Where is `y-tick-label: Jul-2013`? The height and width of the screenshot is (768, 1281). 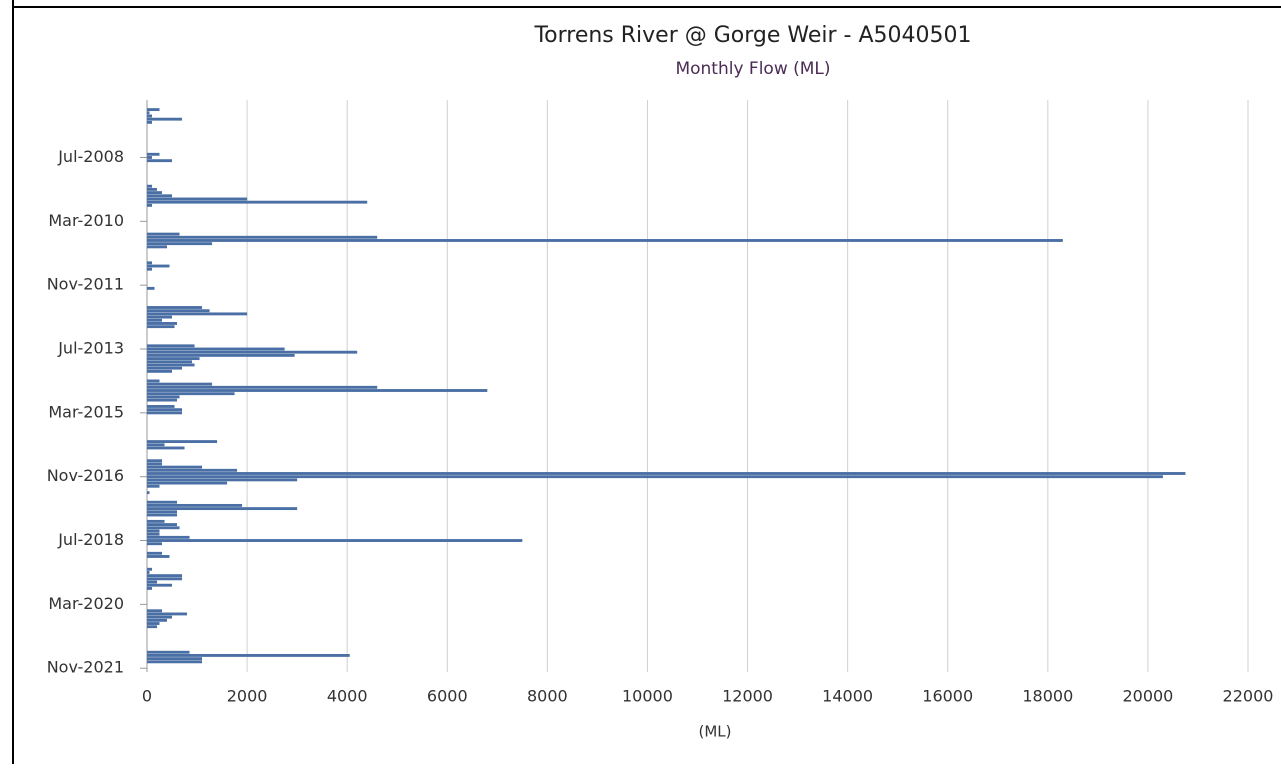
y-tick-label: Jul-2013 is located at coordinates (90, 348).